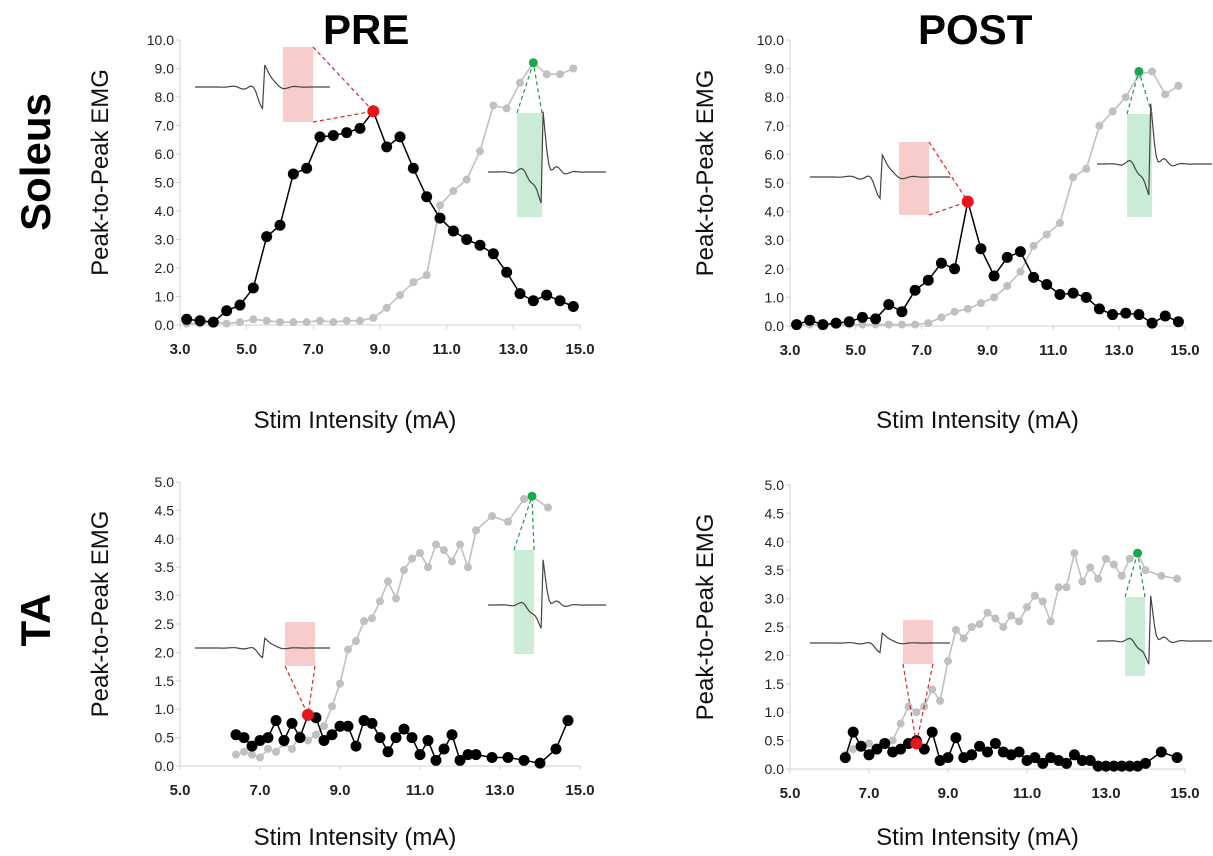 This screenshot has width=1213, height=856. Describe the element at coordinates (579, 349) in the screenshot. I see `x-tick-label: 15.0` at that location.